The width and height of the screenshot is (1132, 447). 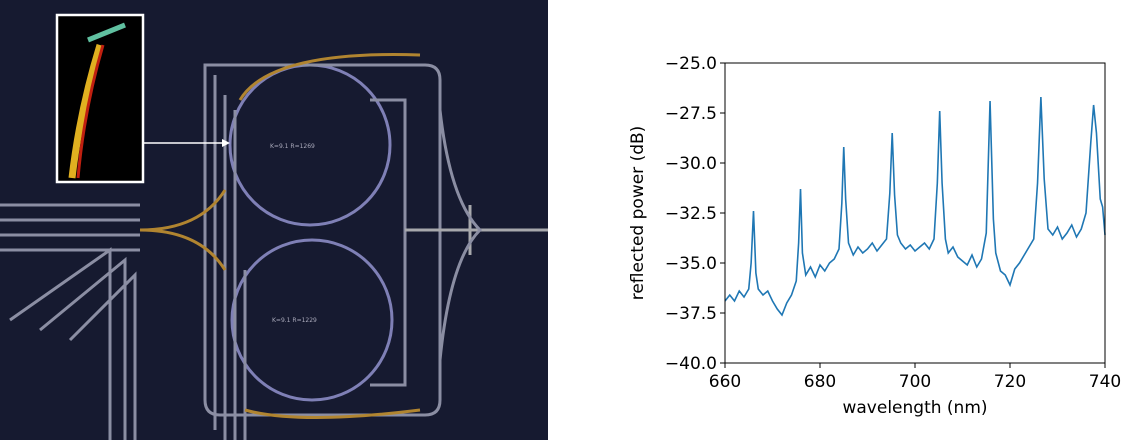 I want to click on y-tick-label: −35.0, so click(x=691, y=264).